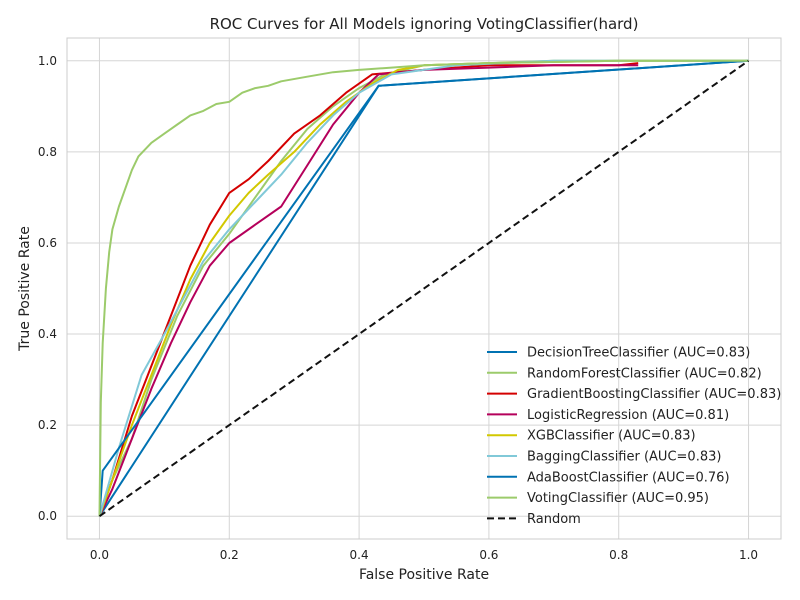  What do you see at coordinates (654, 394) in the screenshot?
I see `legend-label-3: GradientBoostingClassifier (AUC=0.83)` at bounding box center [654, 394].